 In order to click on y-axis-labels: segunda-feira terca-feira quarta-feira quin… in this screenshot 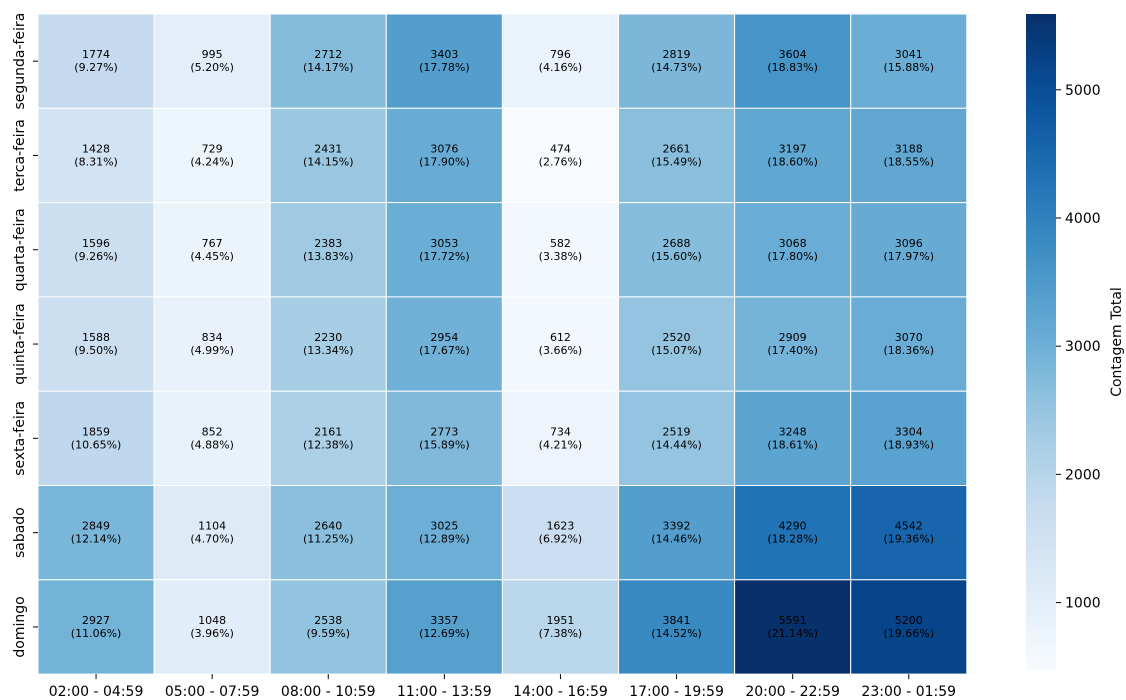, I will do `click(25, 335)`.